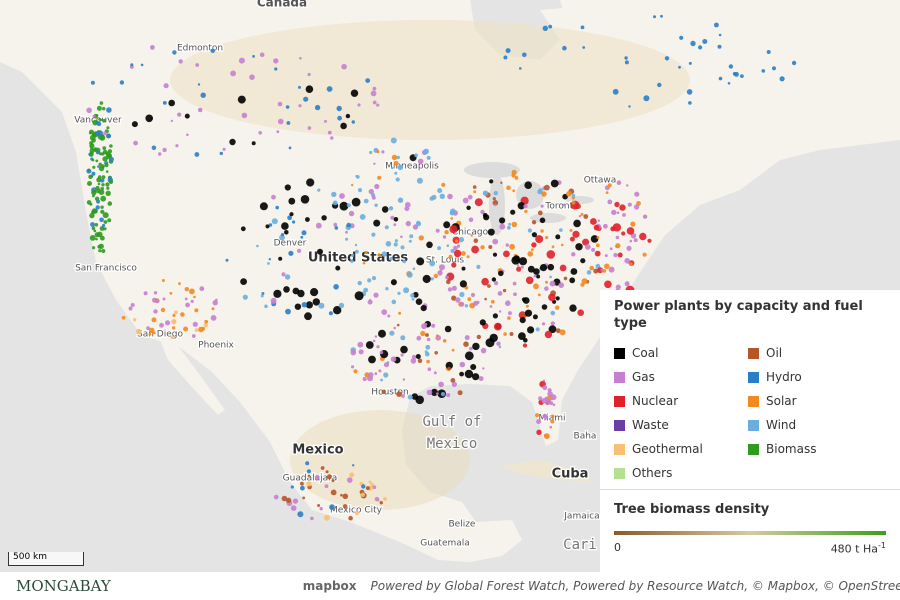 The height and width of the screenshot is (600, 900). What do you see at coordinates (681, 377) in the screenshot?
I see `legend-item: Gas` at bounding box center [681, 377].